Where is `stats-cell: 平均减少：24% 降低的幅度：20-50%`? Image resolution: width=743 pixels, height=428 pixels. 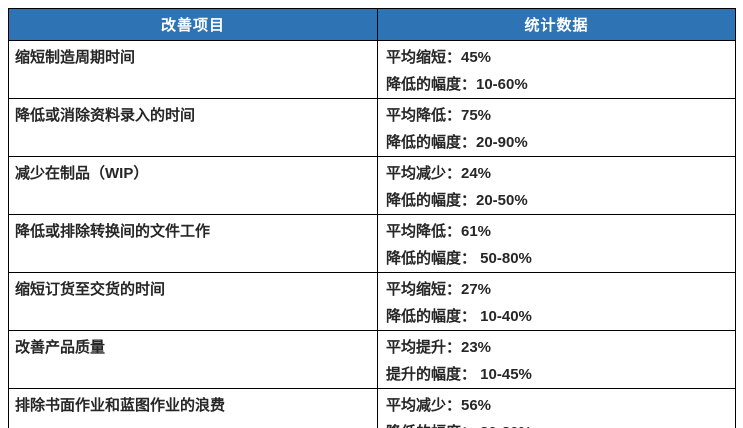 stats-cell: 平均减少：24% 降低的幅度：20-50% is located at coordinates (556, 185).